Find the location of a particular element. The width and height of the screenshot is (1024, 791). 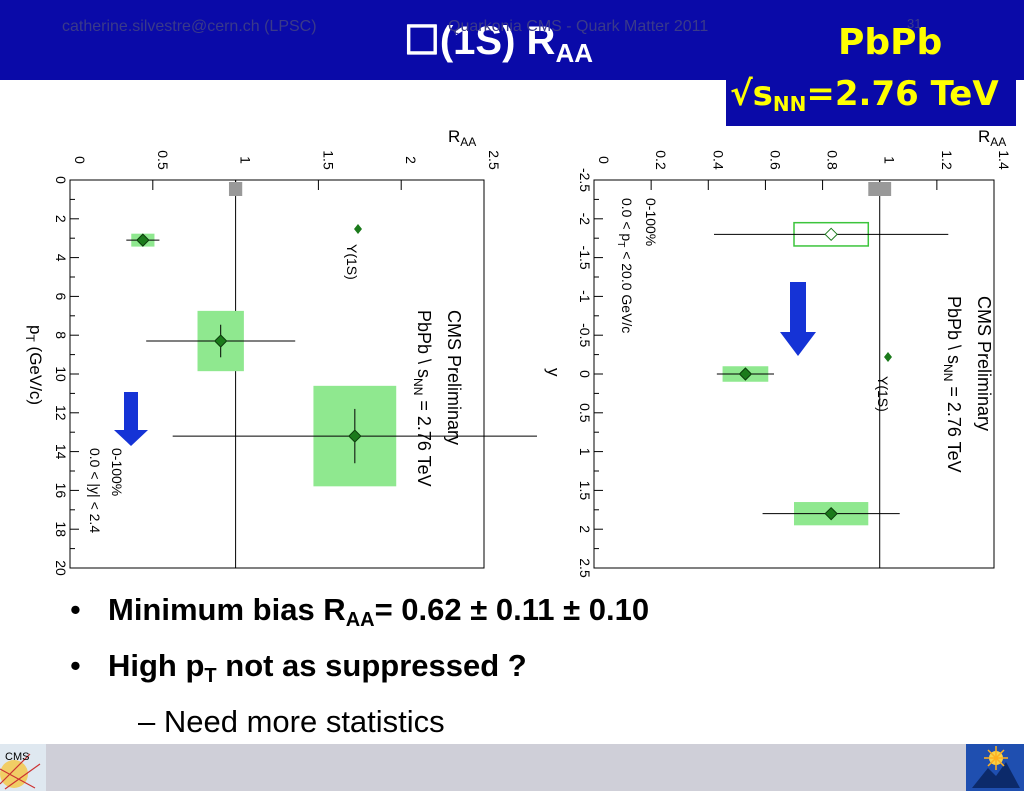

x-tick-label: 18 is located at coordinates (61, 529).